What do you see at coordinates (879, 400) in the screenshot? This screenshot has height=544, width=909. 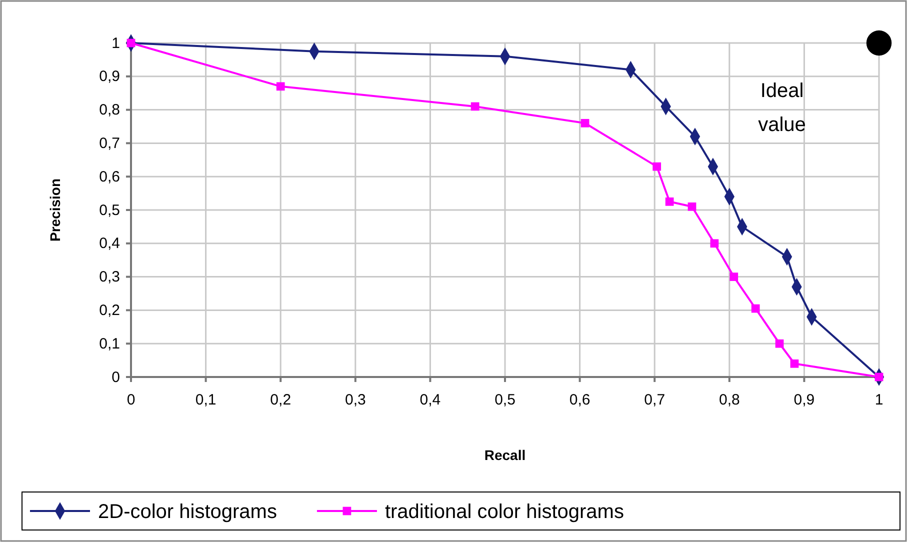 I see `x-tick-label: 1` at bounding box center [879, 400].